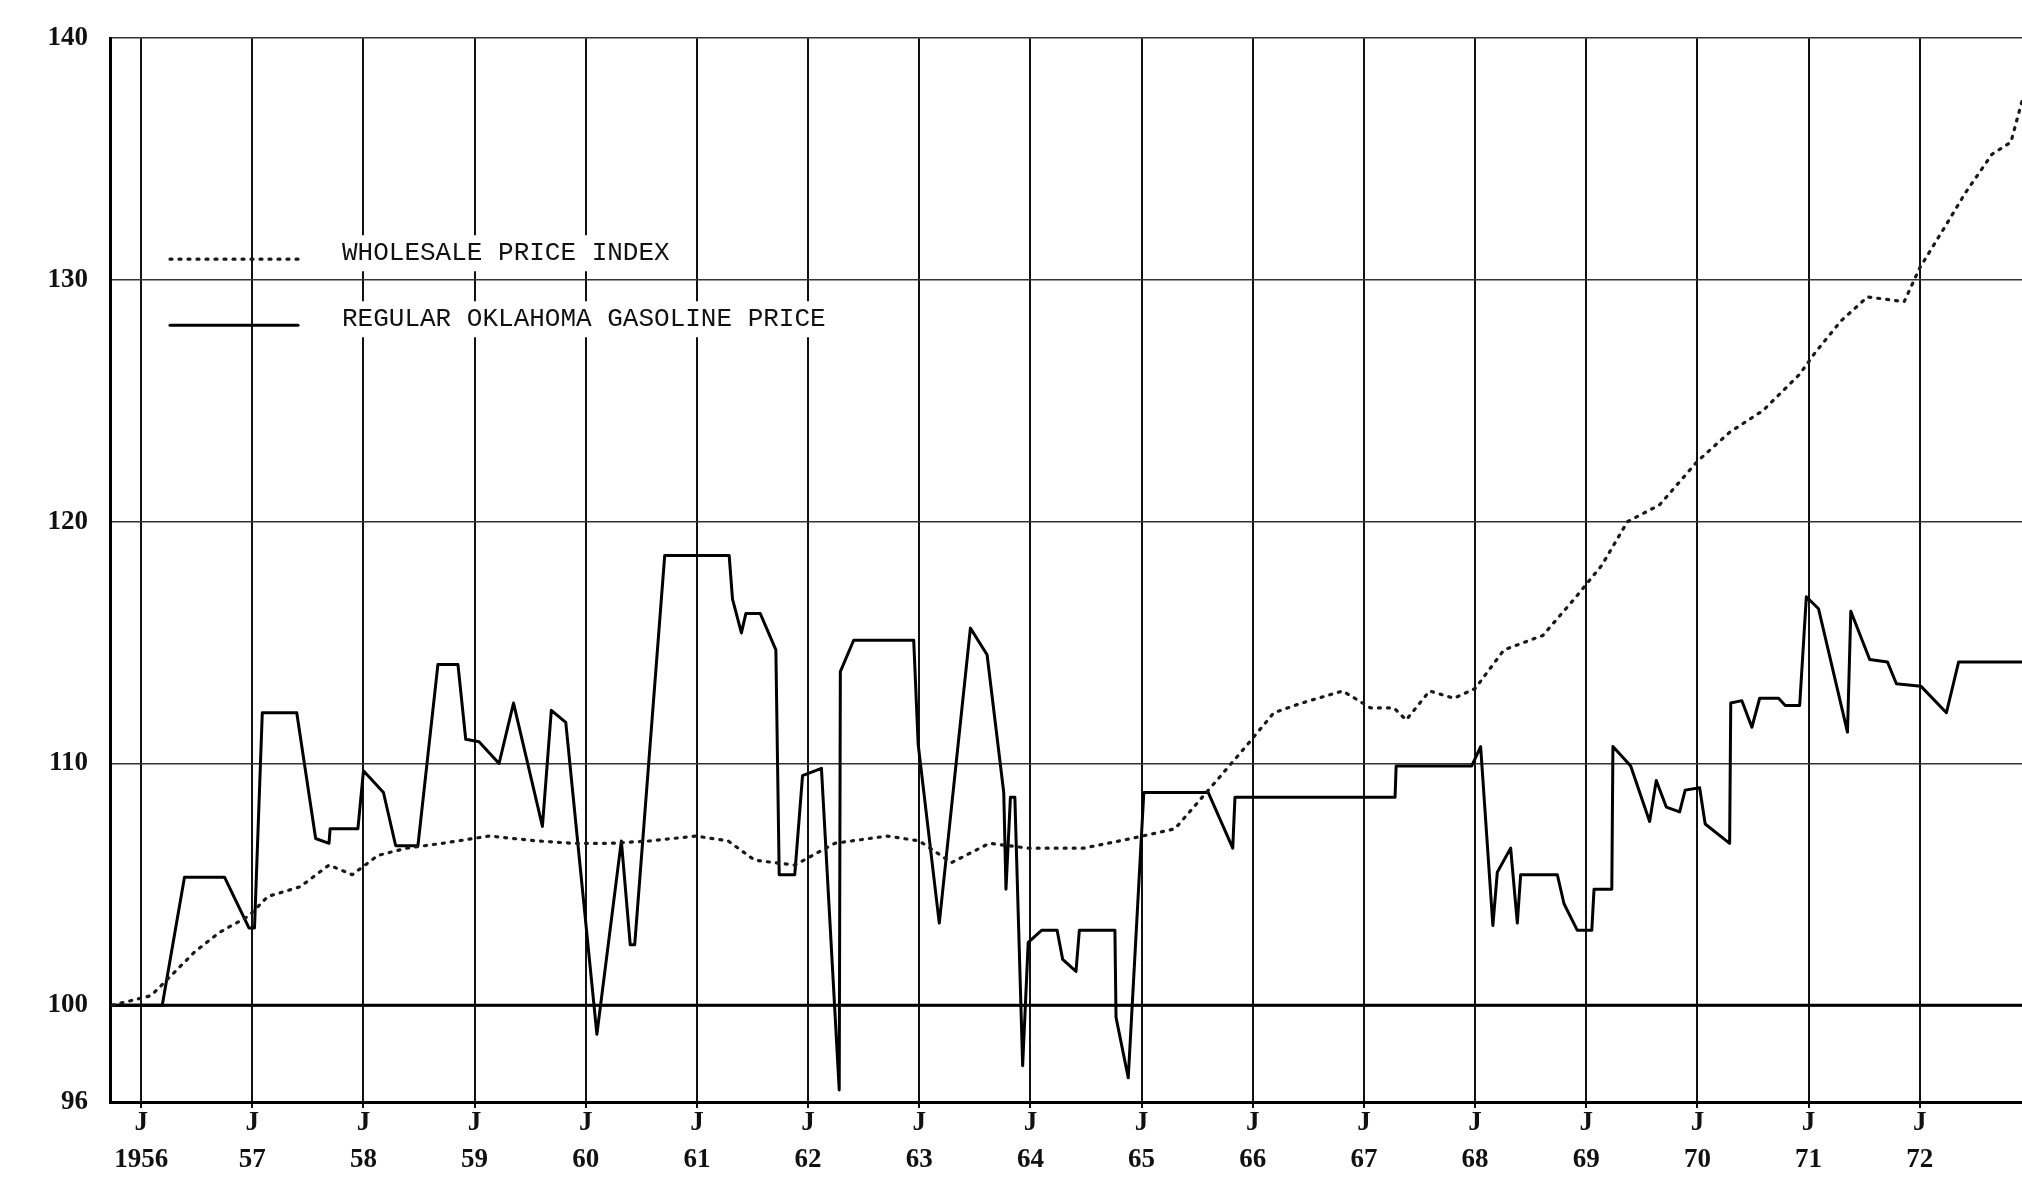 The height and width of the screenshot is (1182, 2022). Describe the element at coordinates (586, 1158) in the screenshot. I see `x-tick-label: 60` at that location.